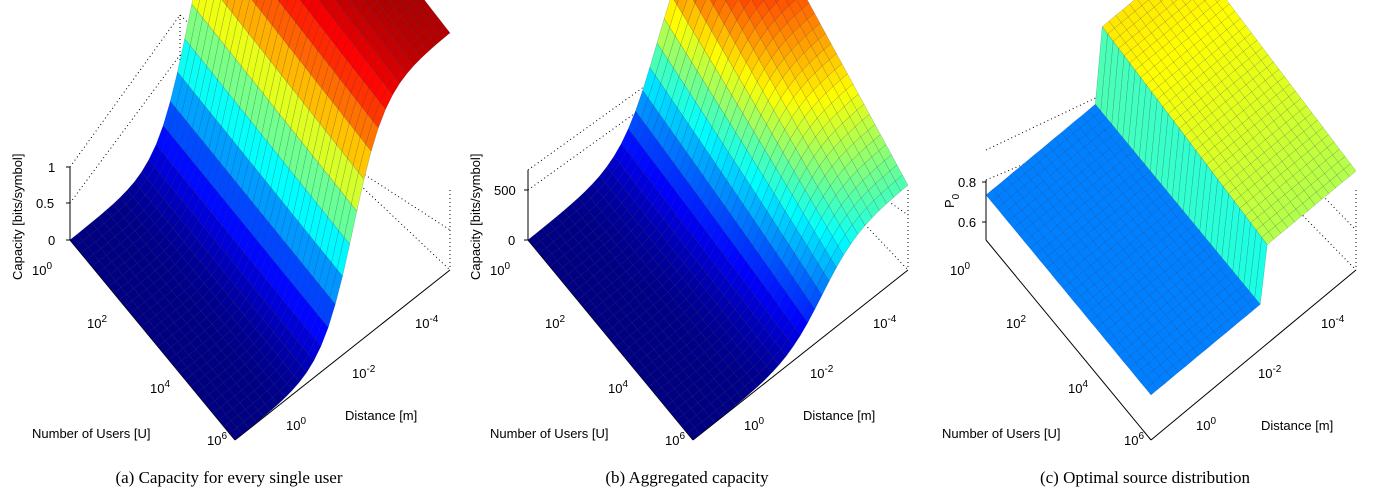  What do you see at coordinates (229, 477) in the screenshot?
I see `caption-a: (a) Capacity for every single user` at bounding box center [229, 477].